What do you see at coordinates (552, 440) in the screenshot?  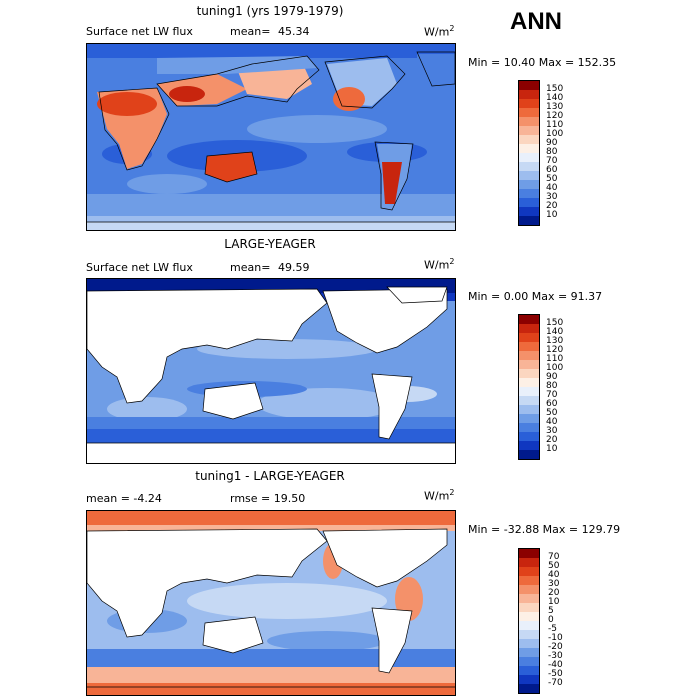 I see `cb2-label: 20` at bounding box center [552, 440].